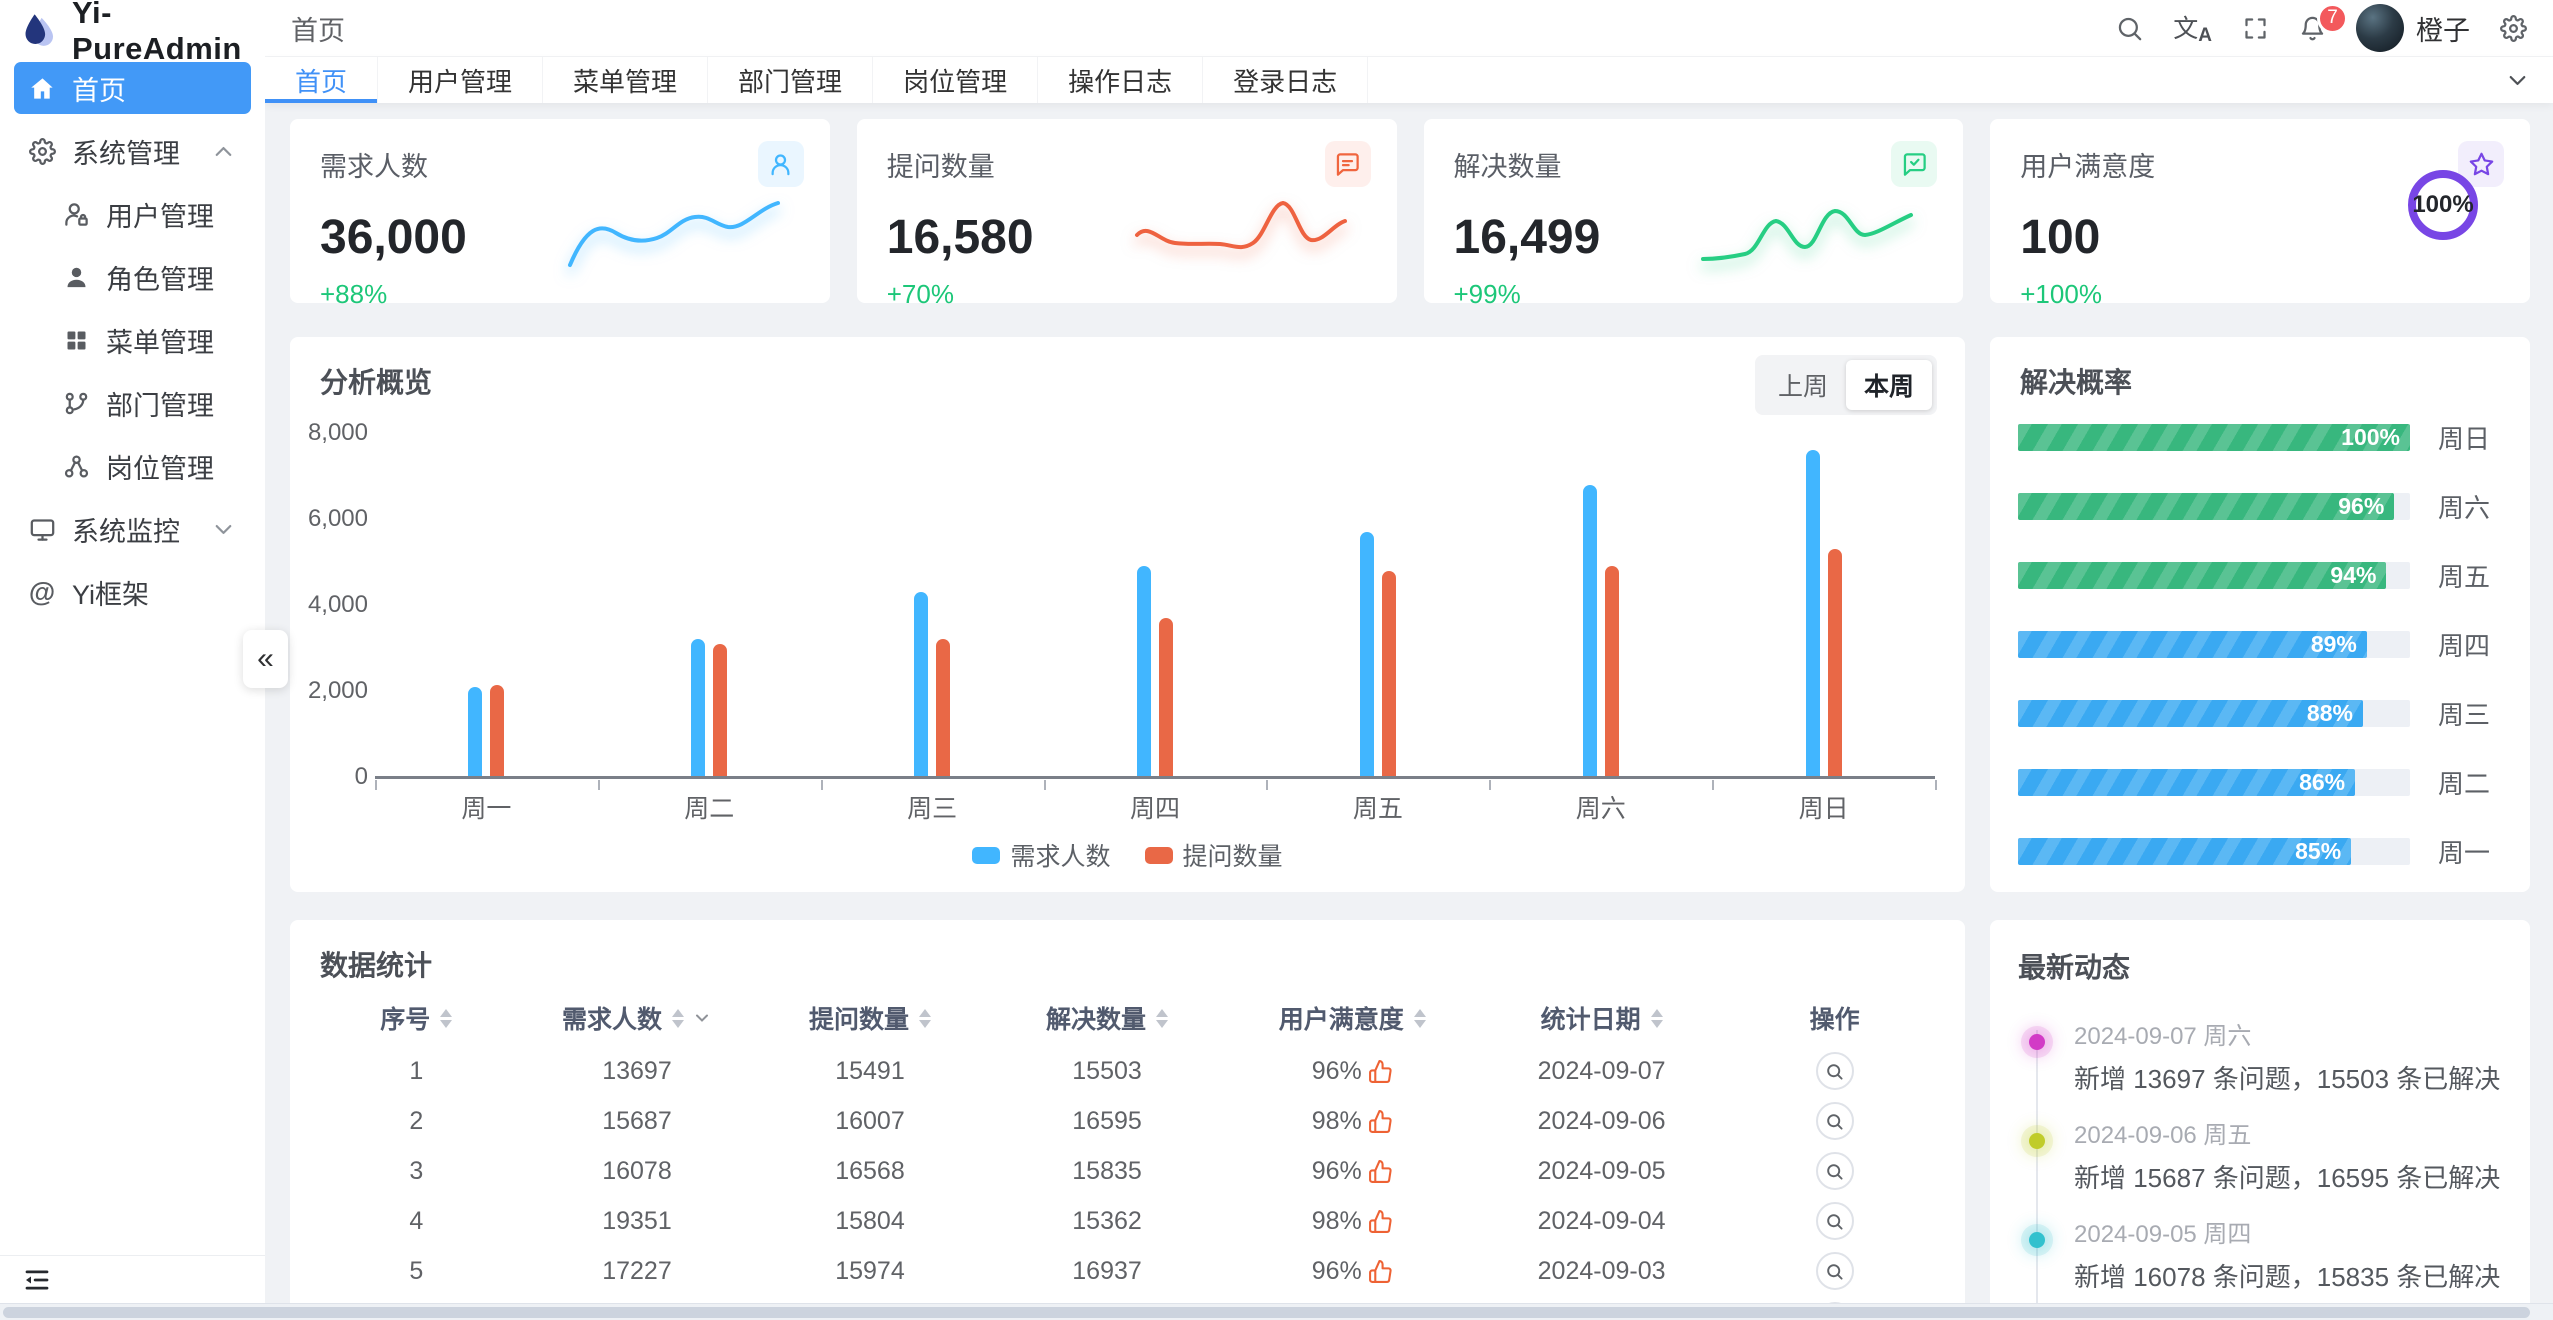  What do you see at coordinates (2260, 1254) in the screenshot?
I see `timeline-item: 2024-09-05 周四 新增 16078 条问题，15835 条已解决` at bounding box center [2260, 1254].